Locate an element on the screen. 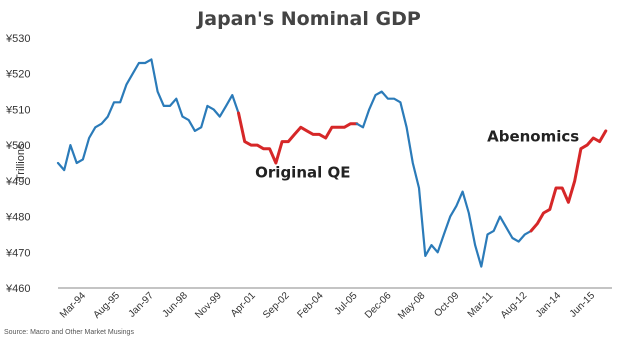 Image resolution: width=618 pixels, height=339 pixels. x-tick-label: May-08 is located at coordinates (412, 306).